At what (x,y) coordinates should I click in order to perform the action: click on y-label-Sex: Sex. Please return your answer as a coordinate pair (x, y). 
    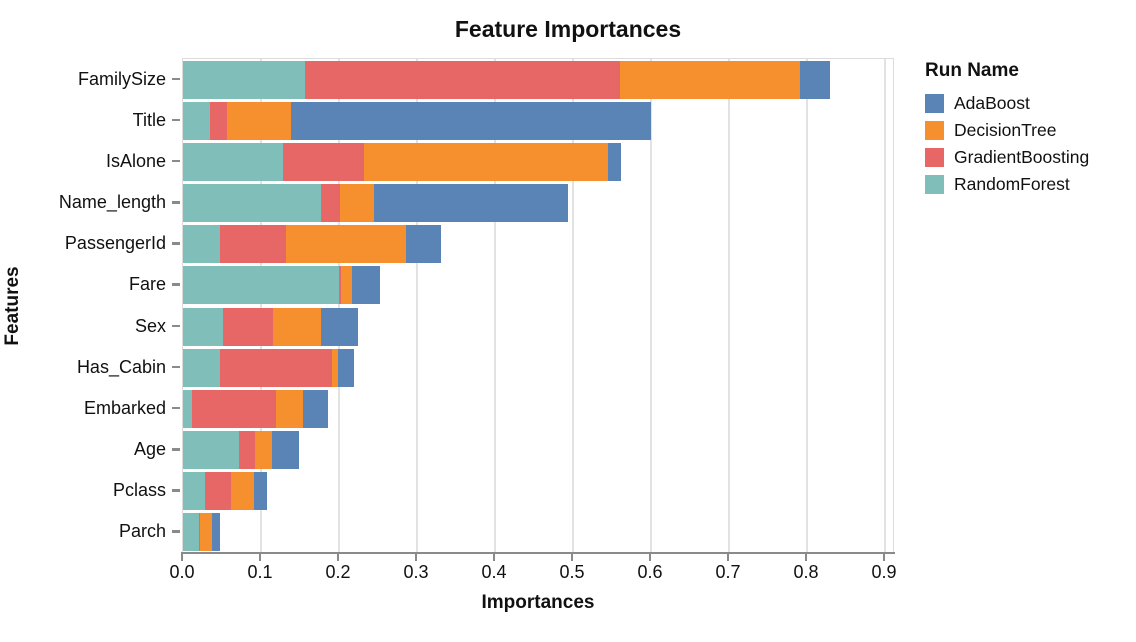
    Looking at the image, I should click on (150, 325).